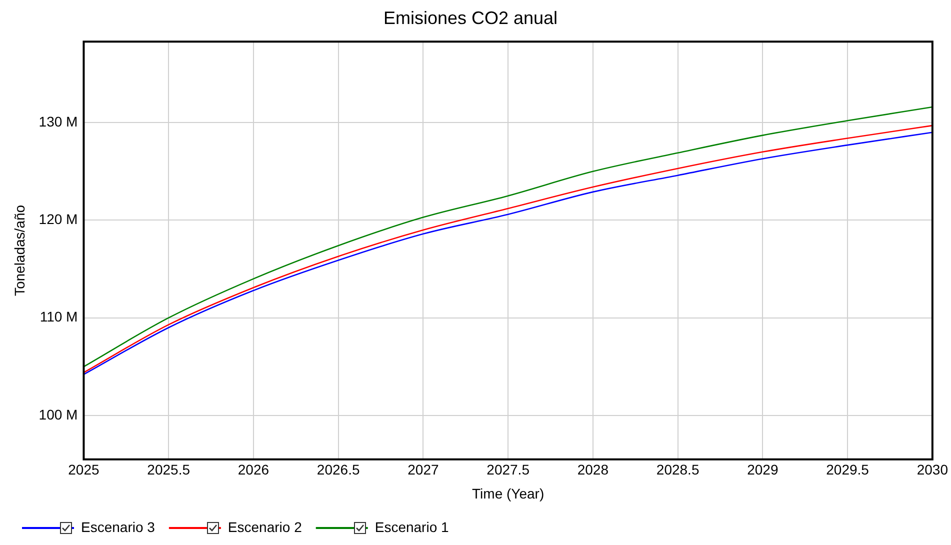 Image resolution: width=951 pixels, height=545 pixels. Describe the element at coordinates (678, 470) in the screenshot. I see `x-tick-label: 2028.5` at that location.